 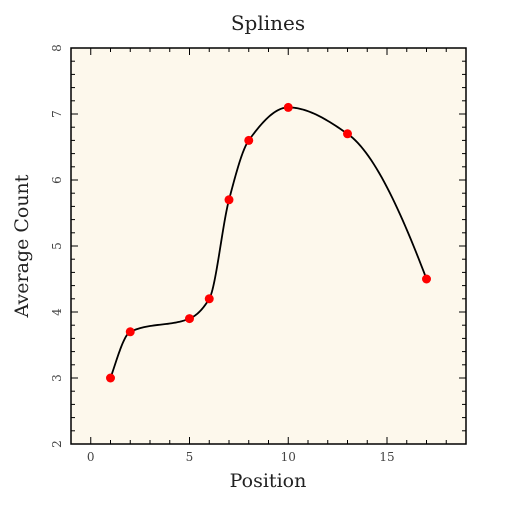 What do you see at coordinates (57, 444) in the screenshot?
I see `y-tick-label: 2` at bounding box center [57, 444].